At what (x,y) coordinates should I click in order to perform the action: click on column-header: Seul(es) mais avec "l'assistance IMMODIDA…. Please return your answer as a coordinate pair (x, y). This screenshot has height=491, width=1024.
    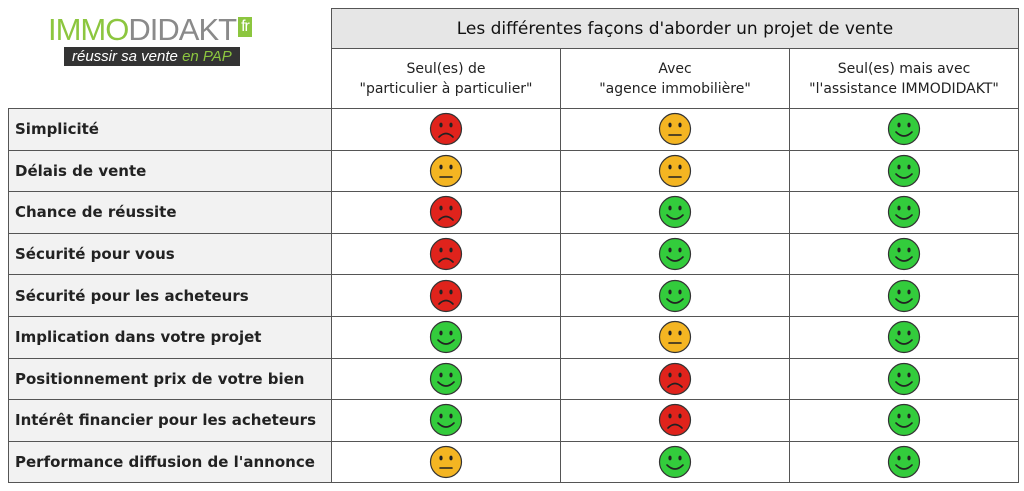
    Looking at the image, I should click on (904, 78).